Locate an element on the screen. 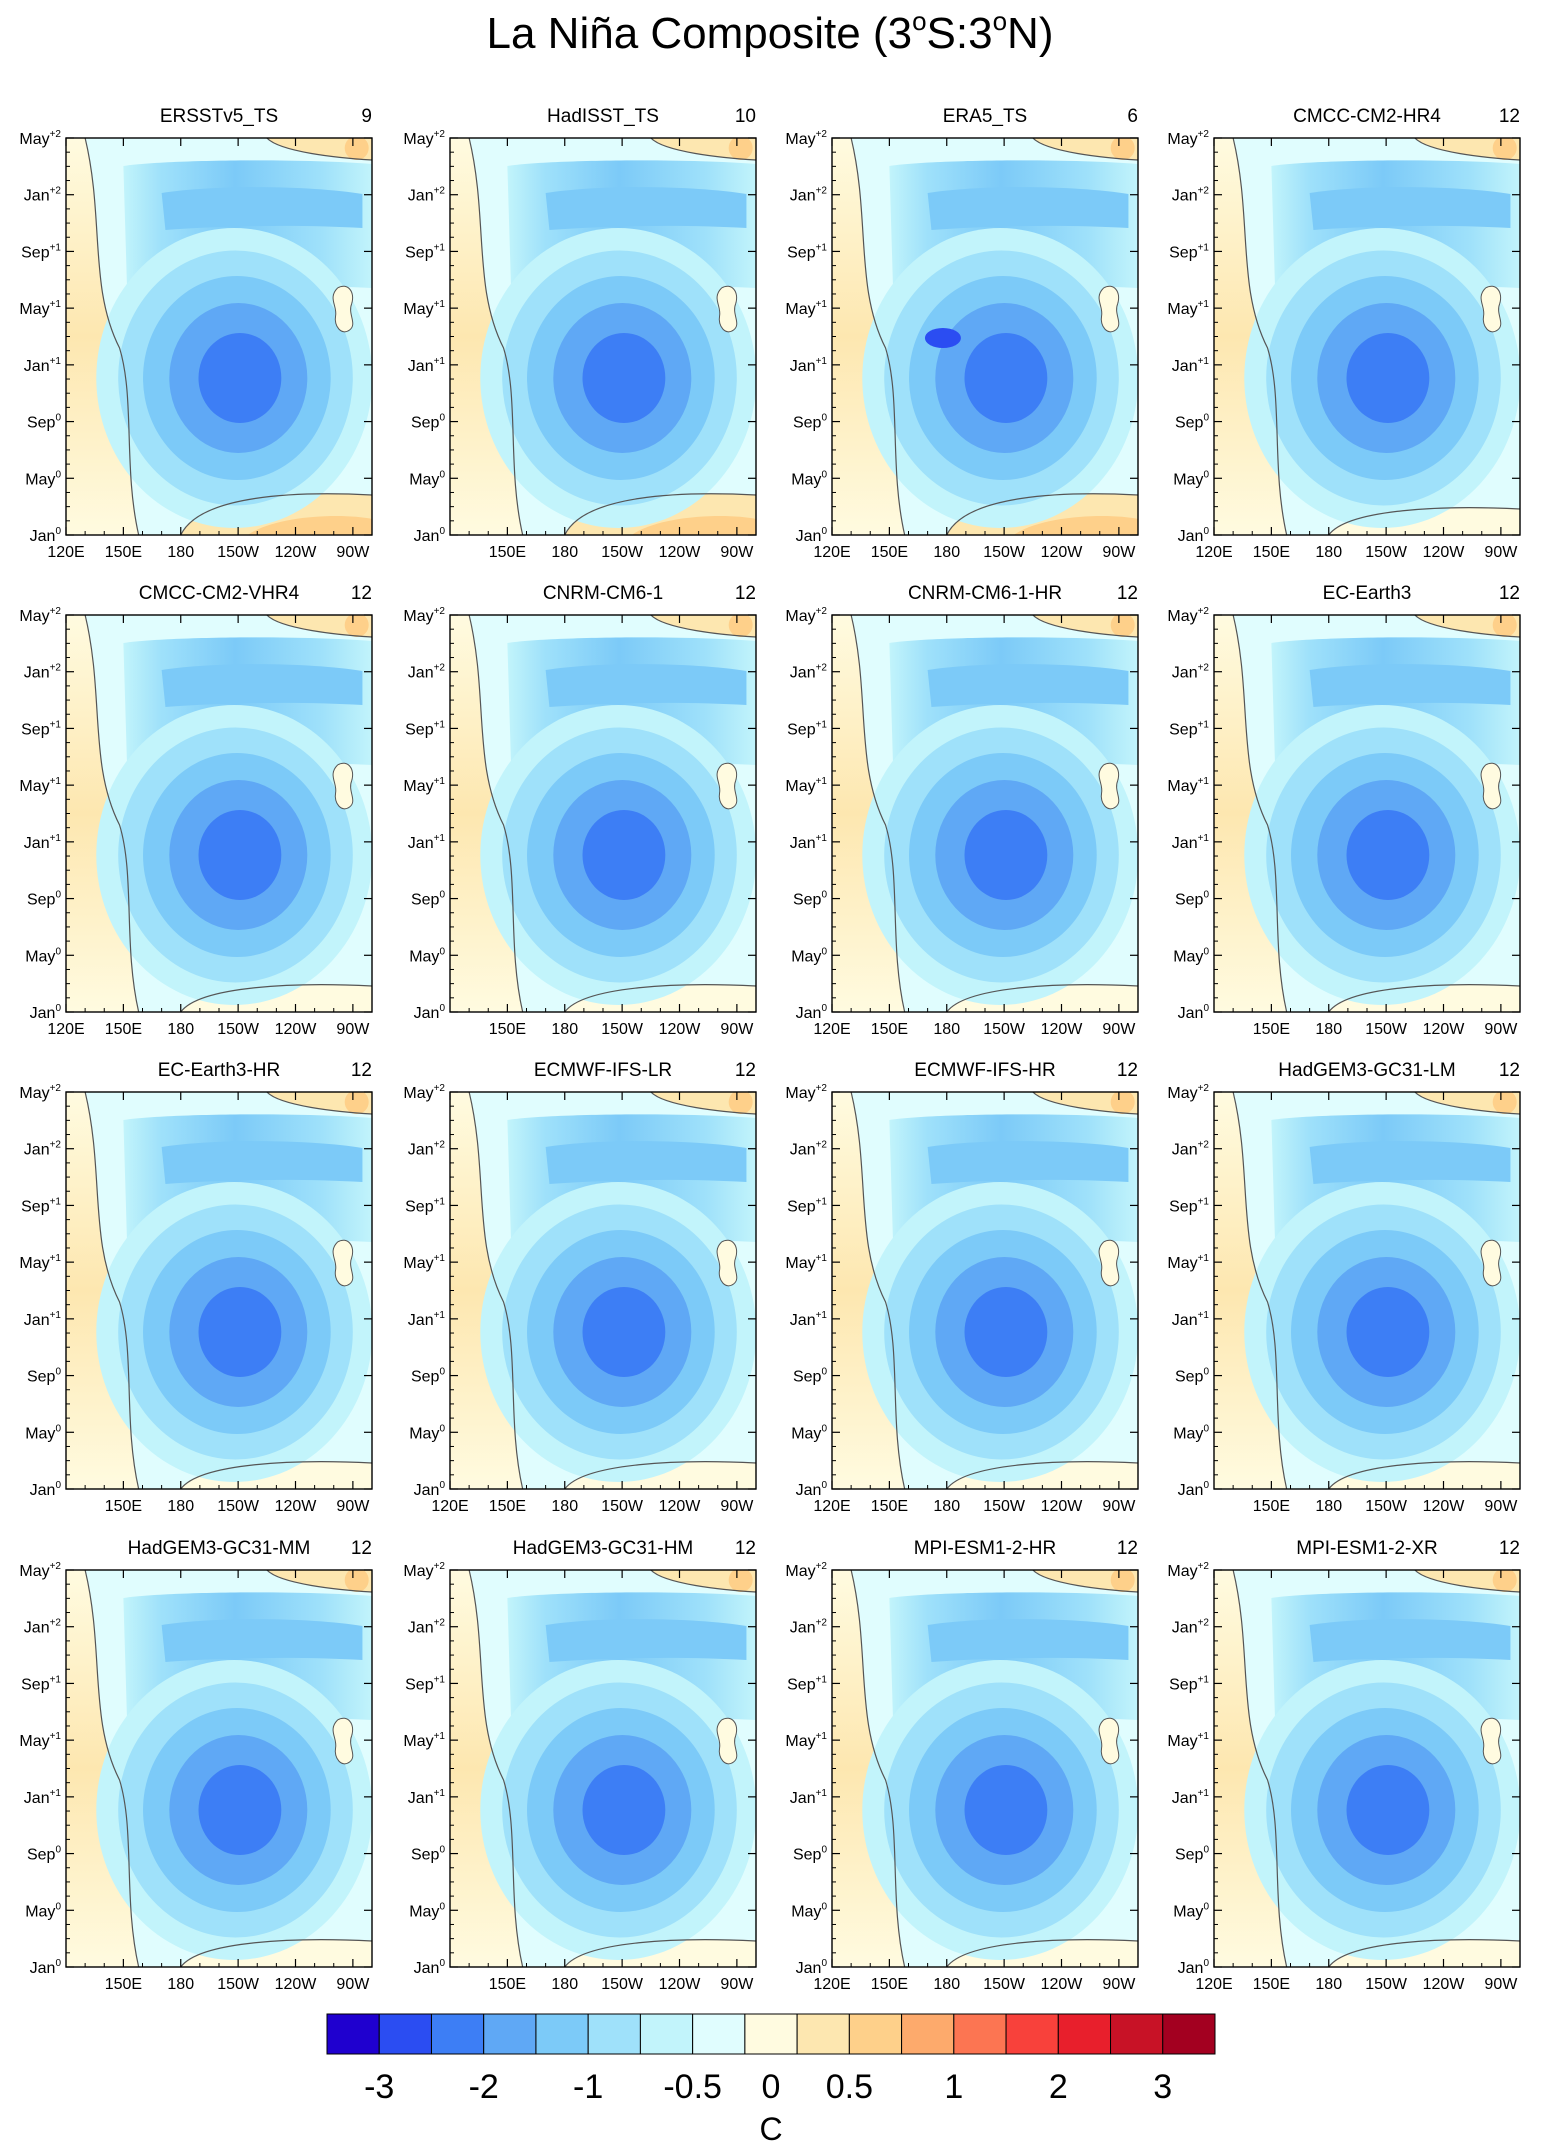 The width and height of the screenshot is (1541, 2142). y-tick-label: Jan0 is located at coordinates (430, 1489).